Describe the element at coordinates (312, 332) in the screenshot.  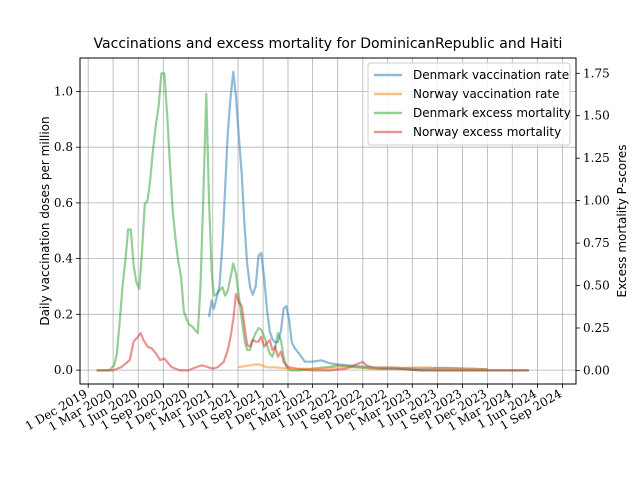
I see `series-line-norway-excess-mortality` at that location.